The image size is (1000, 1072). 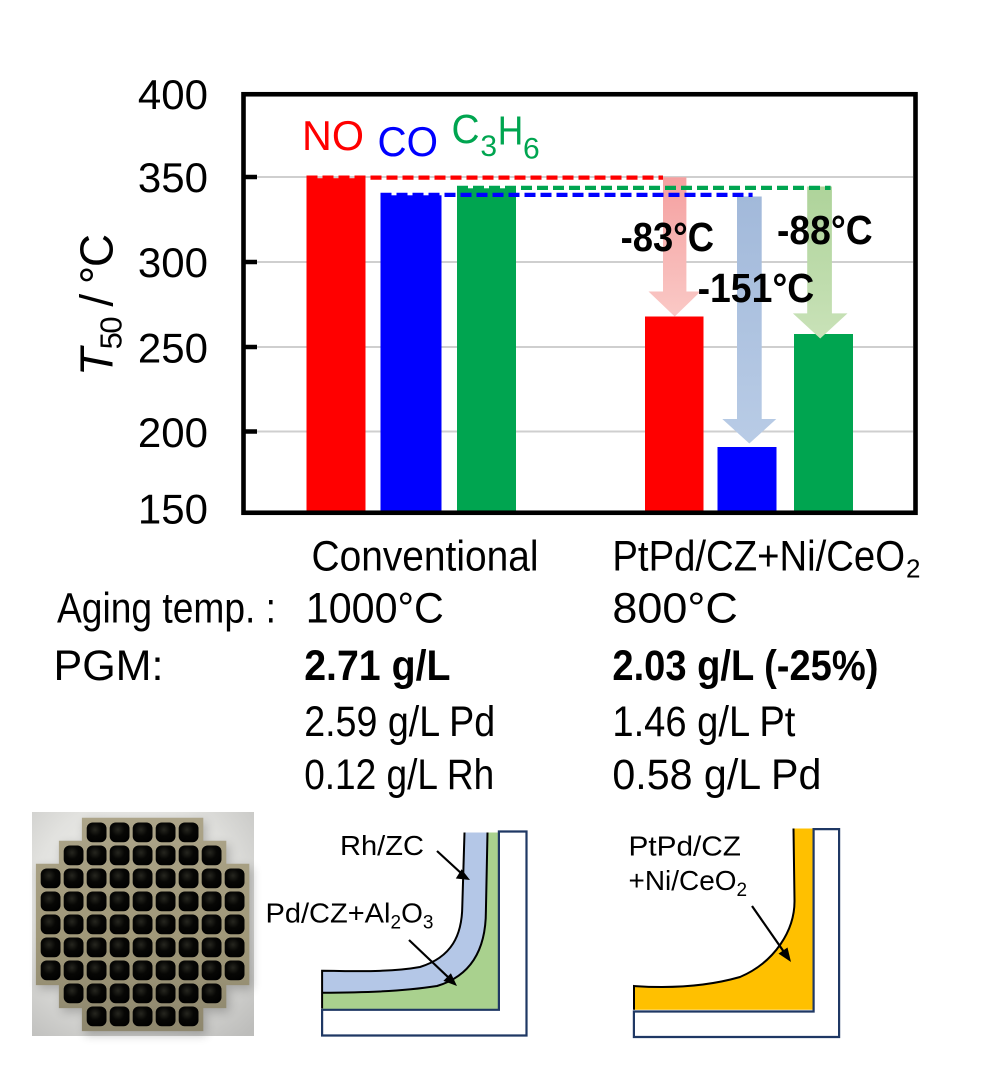 I want to click on svg-text: 0.12 g/L Rh, so click(x=399, y=775).